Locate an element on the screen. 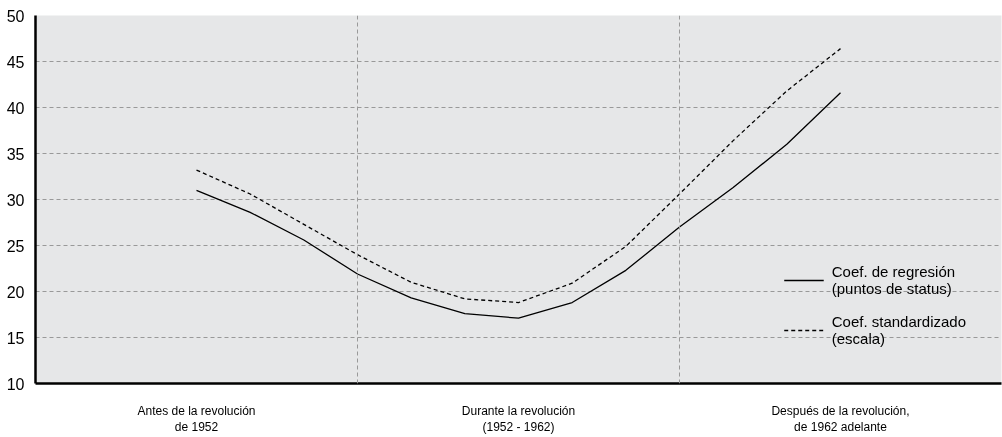 This screenshot has height=437, width=1002. y-tick-label: 35 is located at coordinates (15, 154).